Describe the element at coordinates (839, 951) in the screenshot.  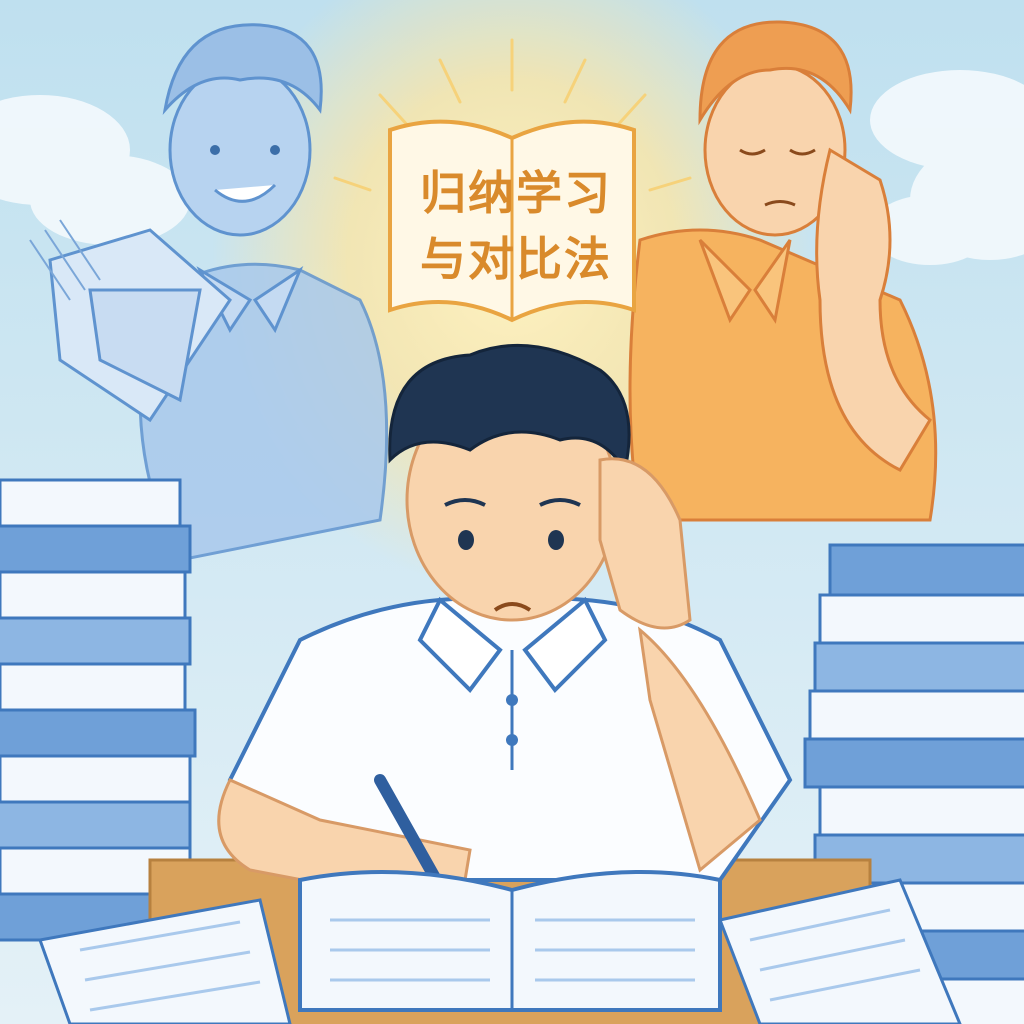
I see `loose-paper-right` at that location.